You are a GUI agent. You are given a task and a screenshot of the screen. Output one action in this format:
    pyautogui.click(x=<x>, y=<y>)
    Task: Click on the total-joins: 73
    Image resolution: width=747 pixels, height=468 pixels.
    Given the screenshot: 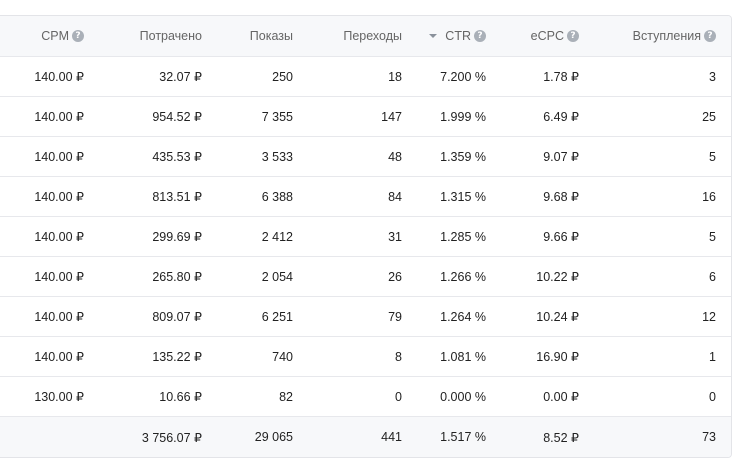 What is the action you would take?
    pyautogui.click(x=709, y=437)
    